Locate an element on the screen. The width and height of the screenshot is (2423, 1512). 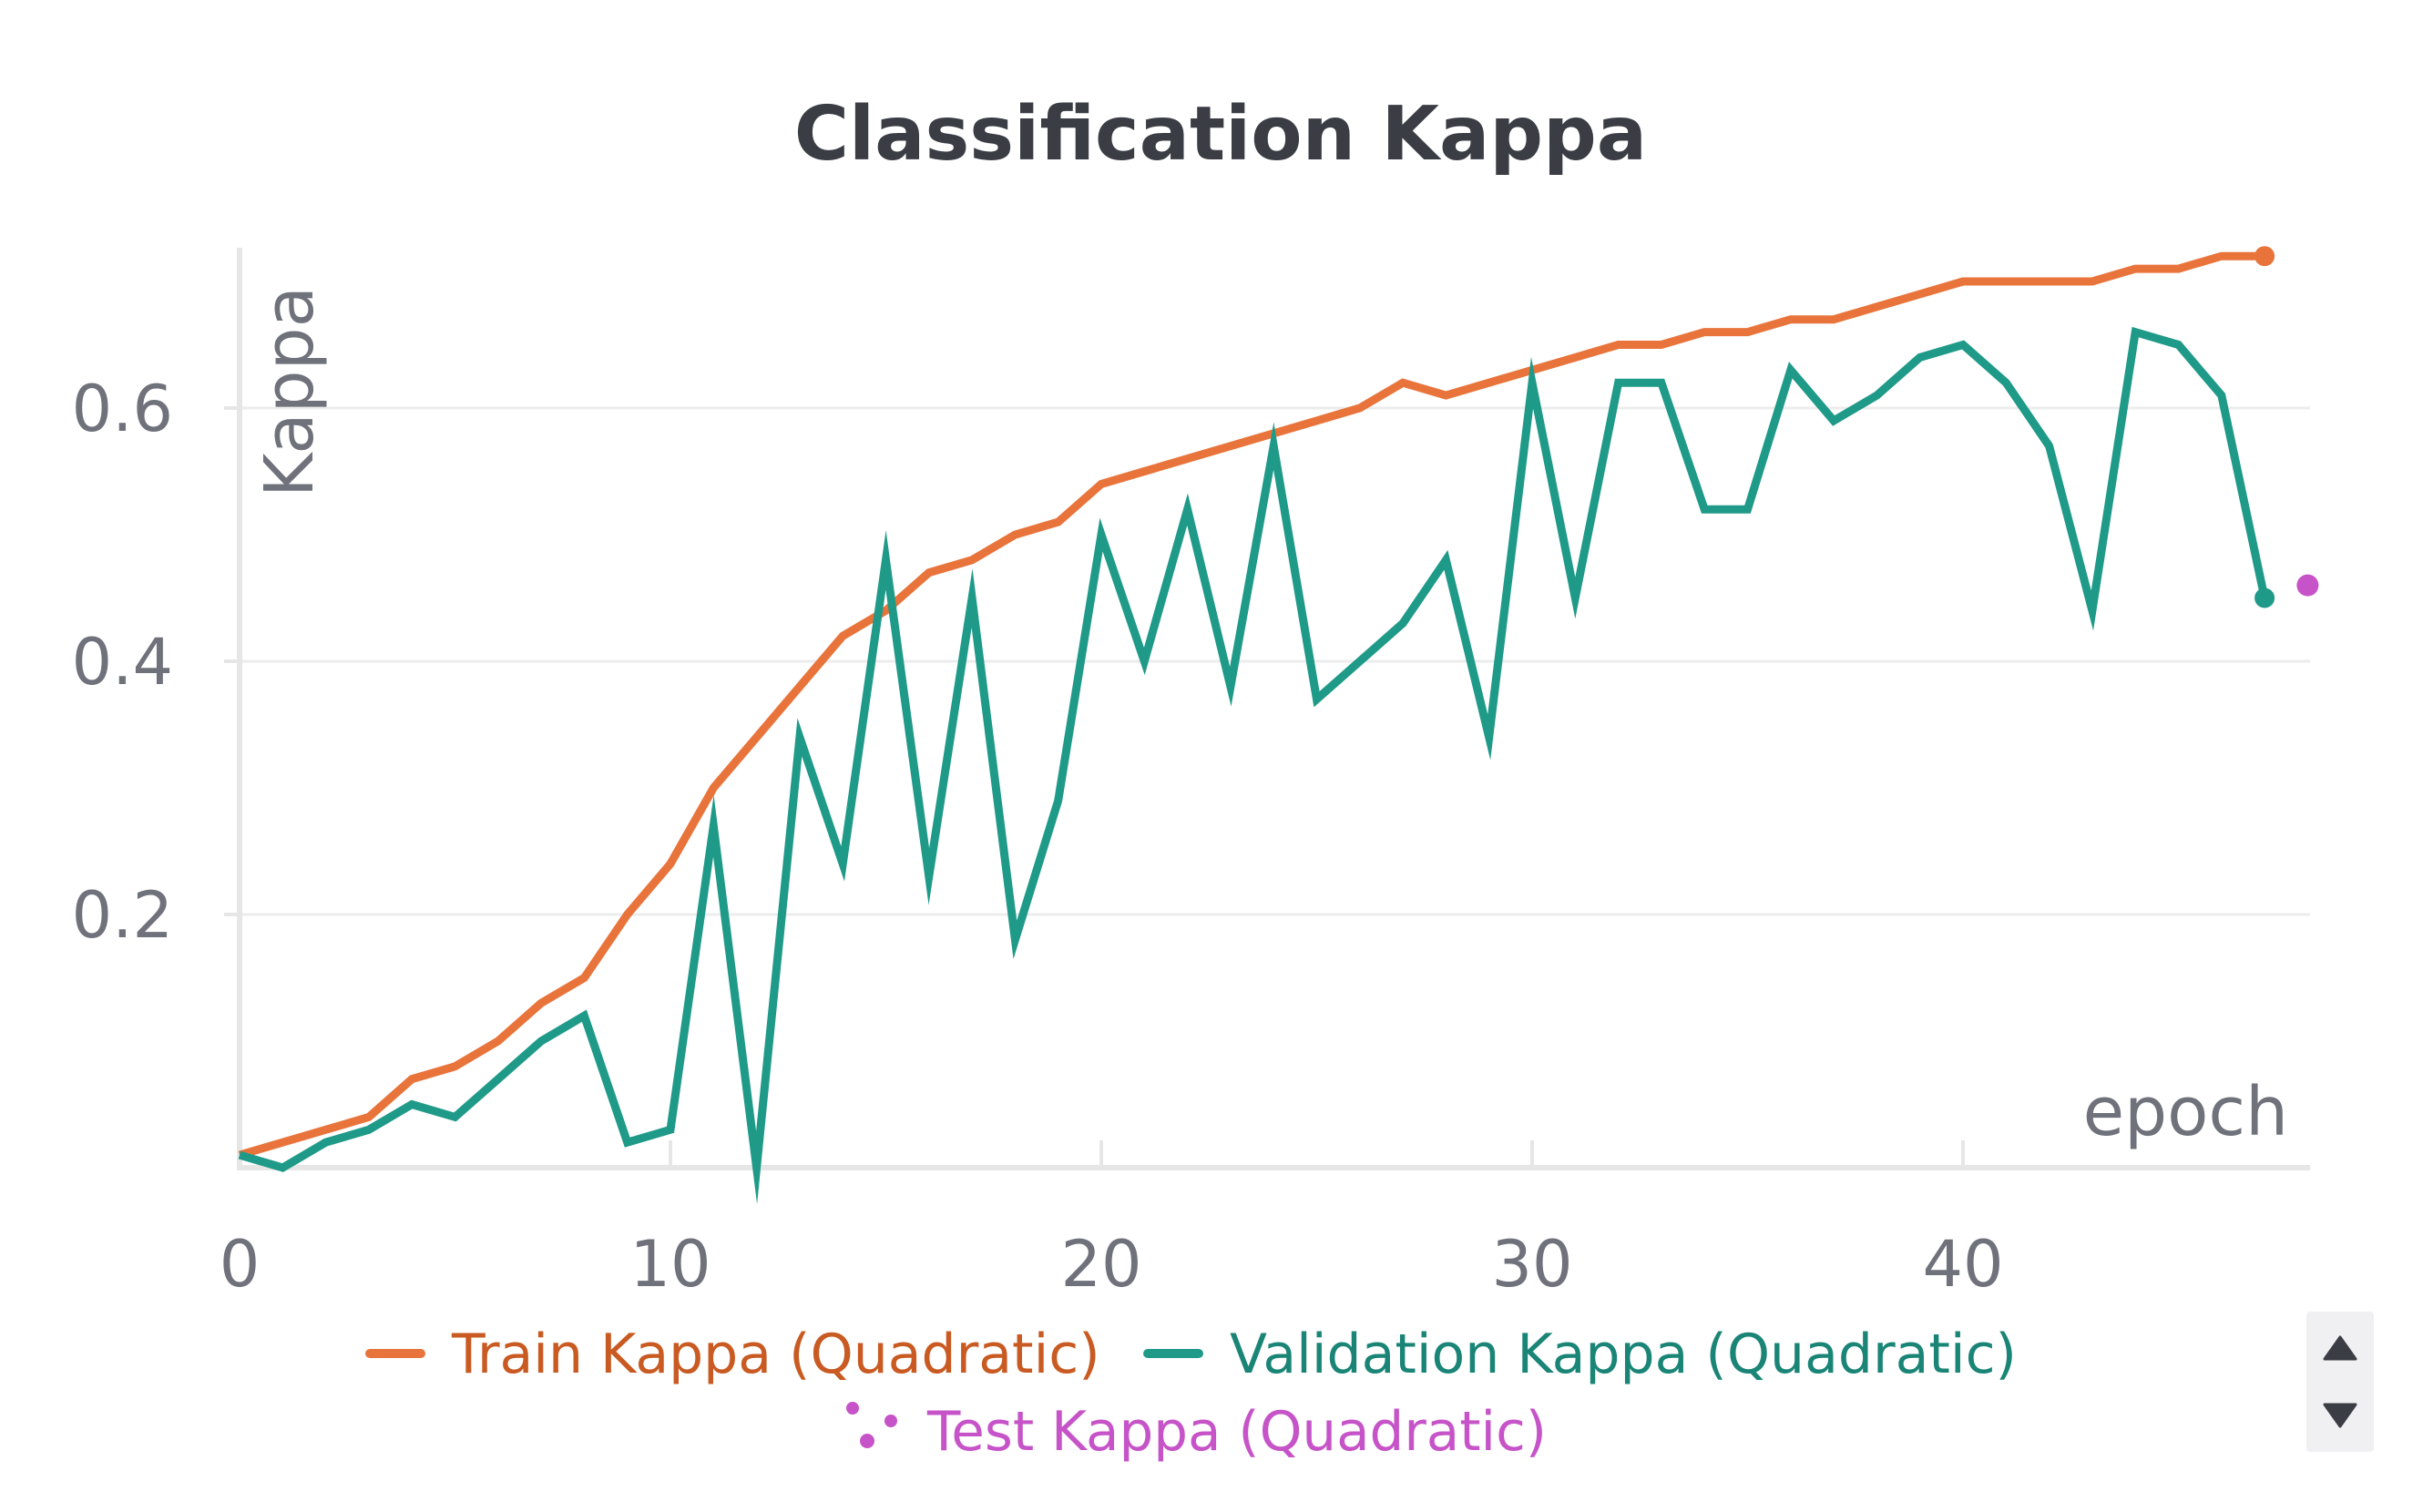
y-tick-label: 0.6 is located at coordinates (123, 409).